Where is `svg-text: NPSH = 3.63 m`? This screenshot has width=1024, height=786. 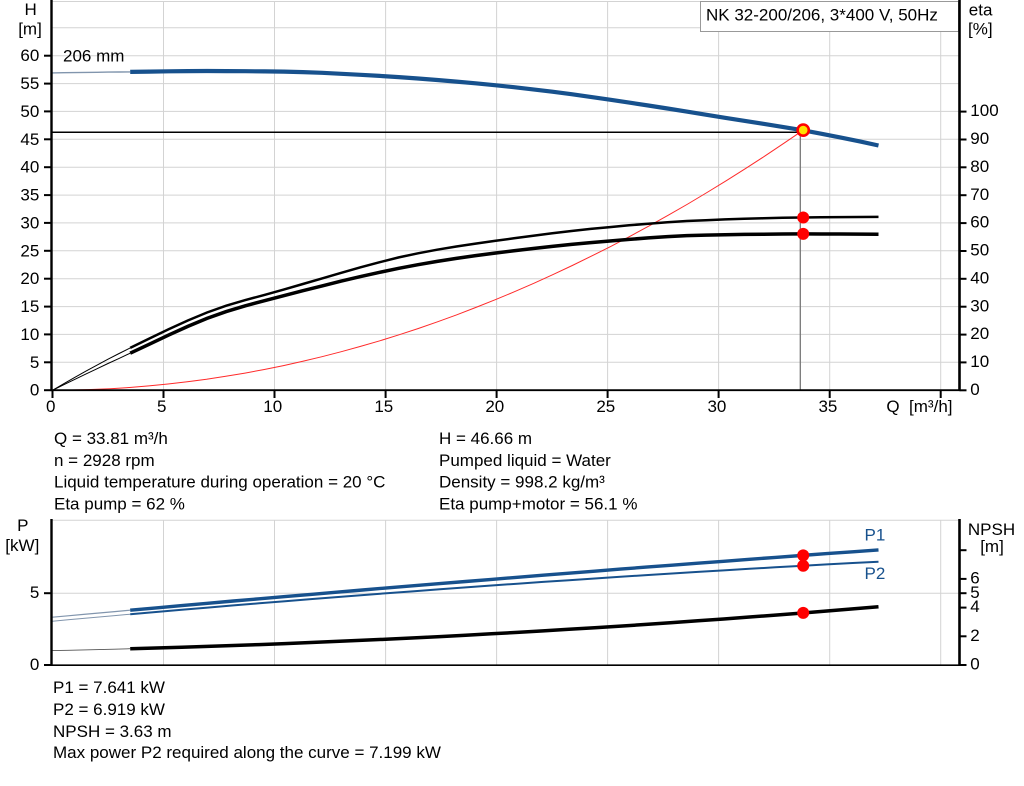 svg-text: NPSH = 3.63 m is located at coordinates (112, 731).